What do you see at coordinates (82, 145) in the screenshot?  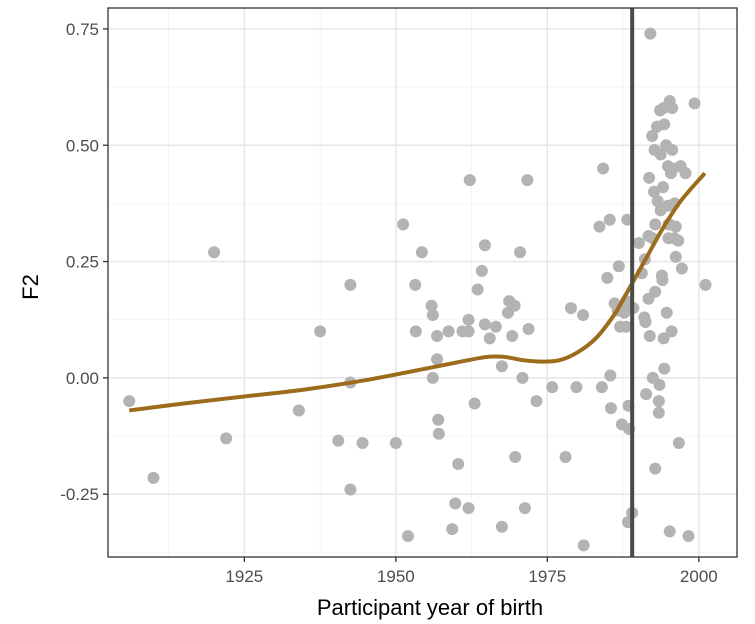 I see `y-tick-label: 0.50` at bounding box center [82, 145].